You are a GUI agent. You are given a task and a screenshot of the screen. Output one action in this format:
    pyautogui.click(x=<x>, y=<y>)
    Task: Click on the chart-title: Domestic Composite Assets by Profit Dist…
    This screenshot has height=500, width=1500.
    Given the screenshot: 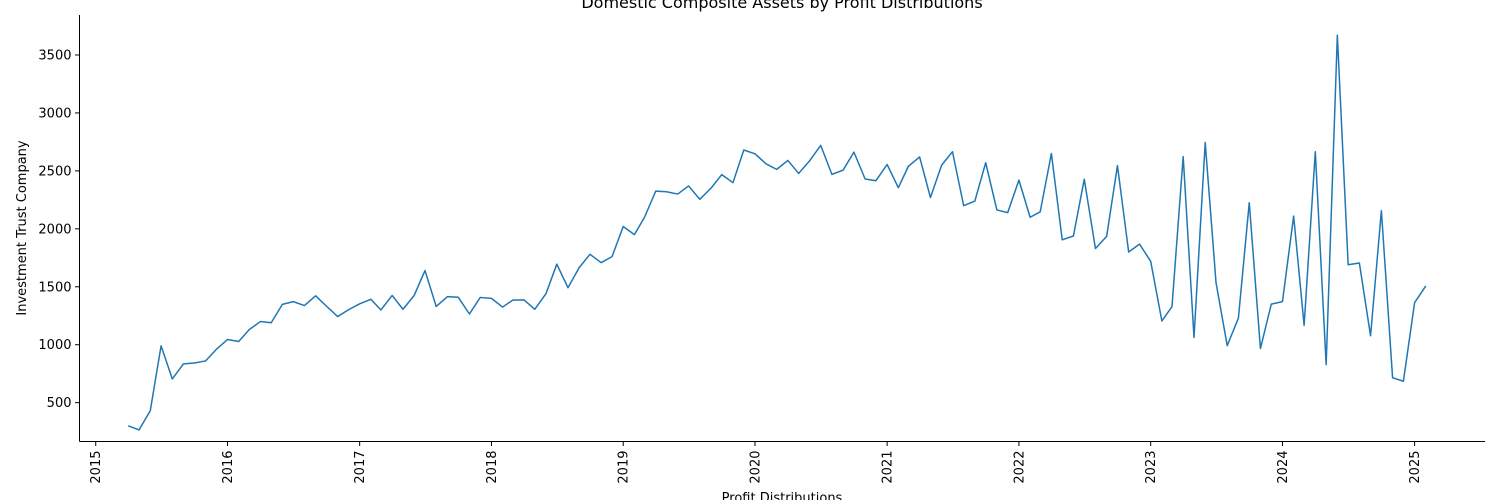 What is the action you would take?
    pyautogui.click(x=781, y=6)
    